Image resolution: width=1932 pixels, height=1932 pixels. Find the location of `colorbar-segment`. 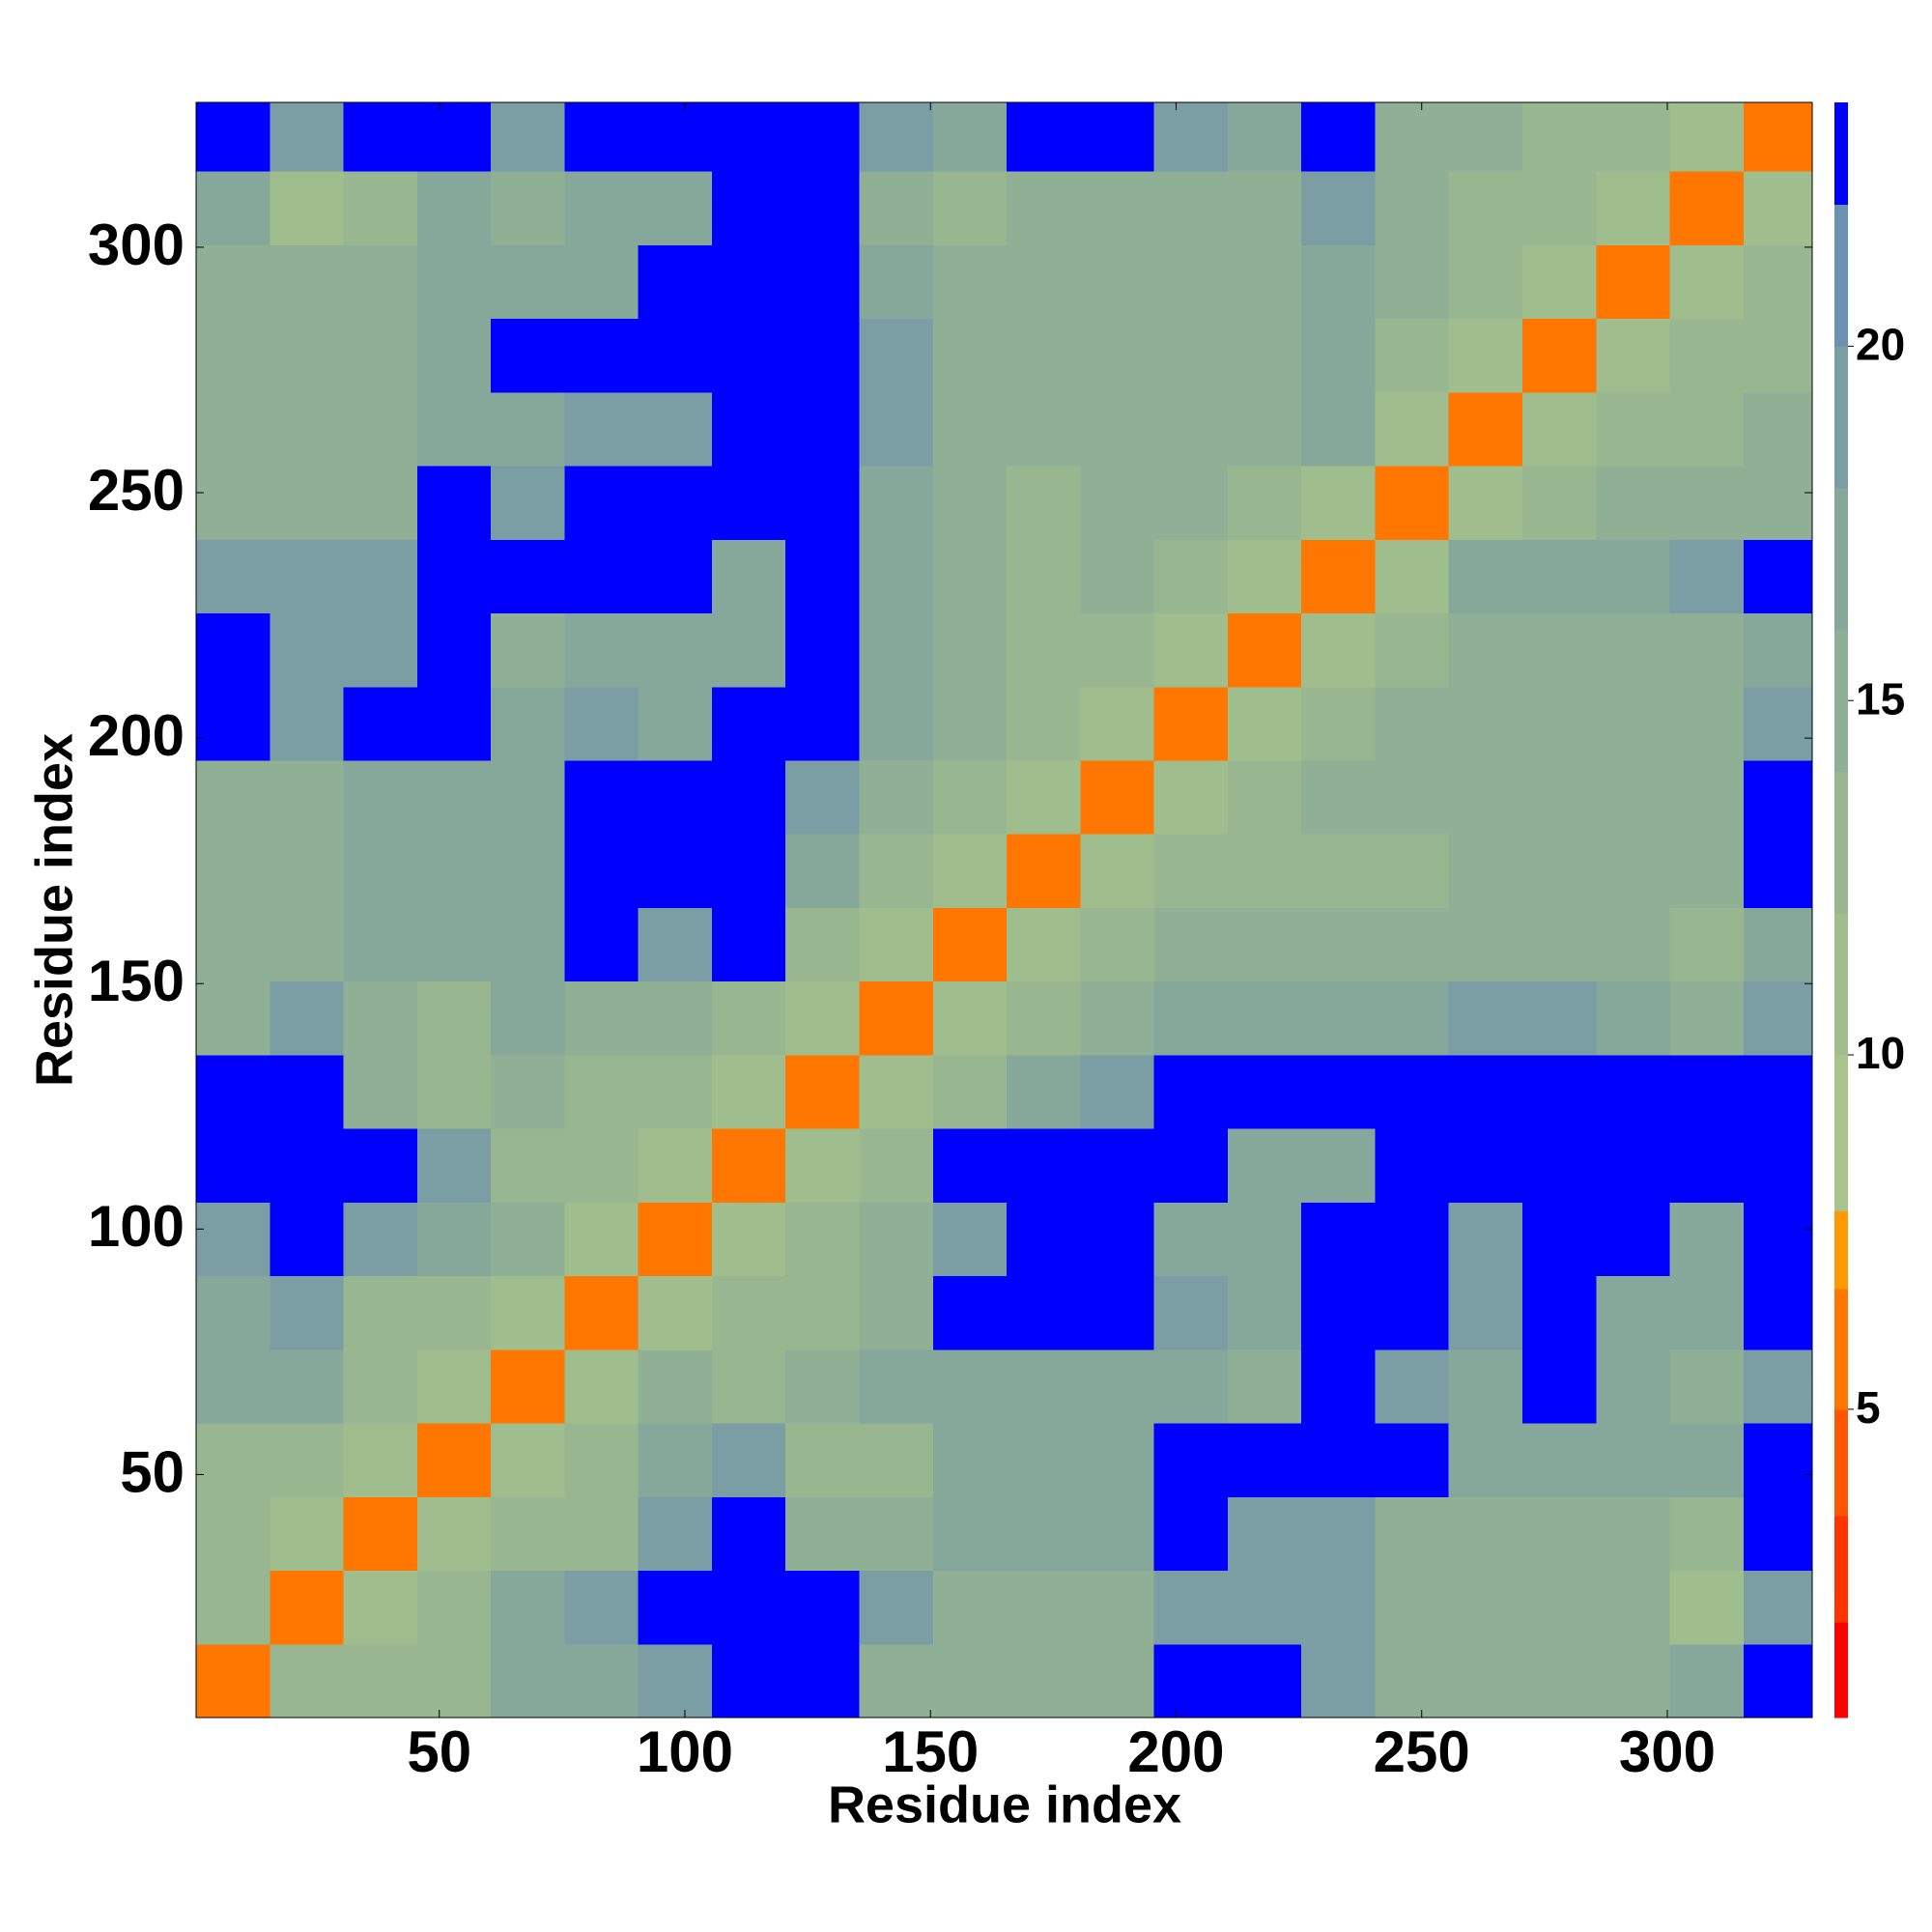

colorbar-segment is located at coordinates (1841, 1670).